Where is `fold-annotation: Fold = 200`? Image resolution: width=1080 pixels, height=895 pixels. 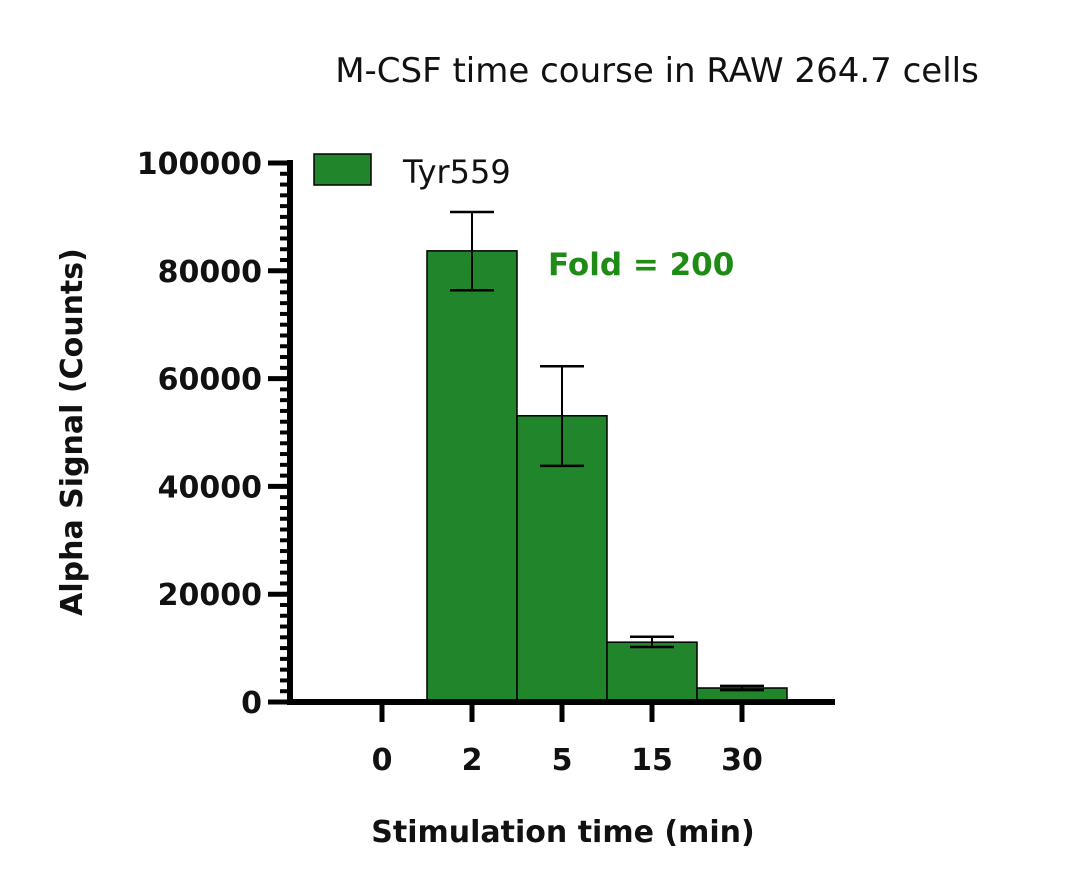 fold-annotation: Fold = 200 is located at coordinates (641, 265).